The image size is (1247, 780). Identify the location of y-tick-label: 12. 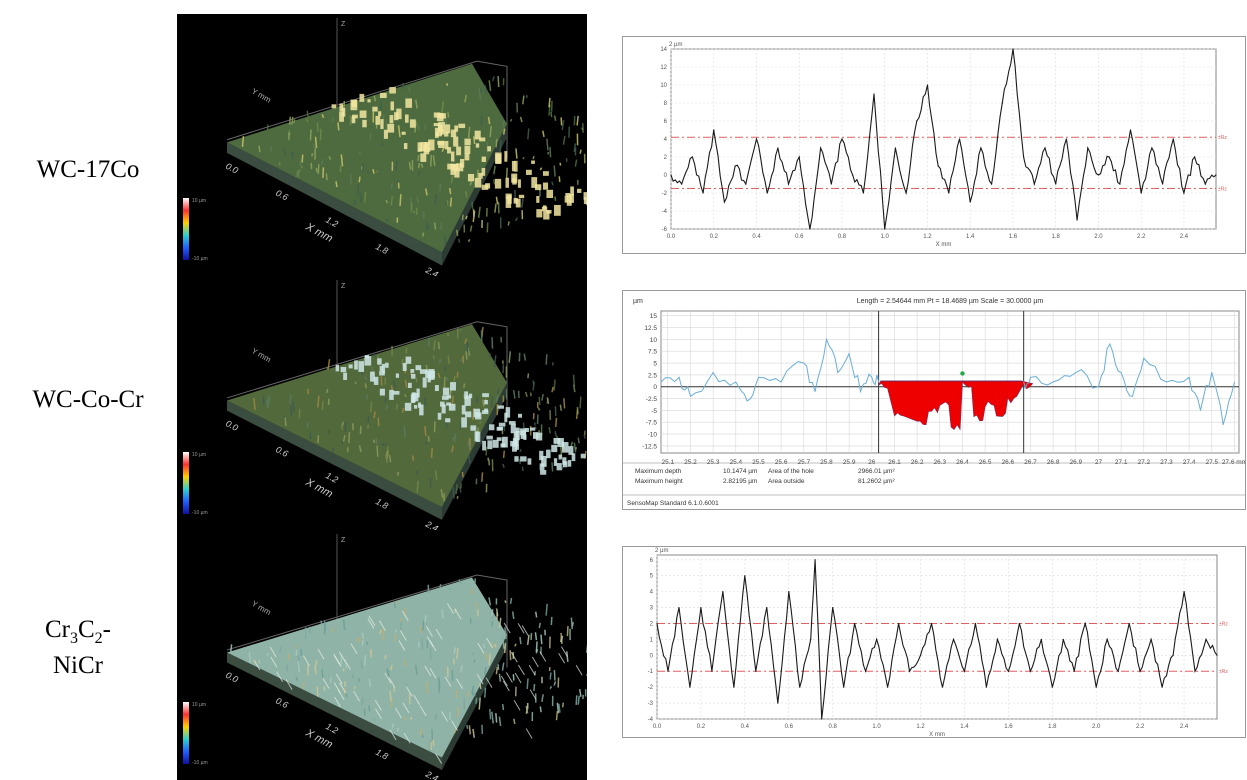
(663, 68).